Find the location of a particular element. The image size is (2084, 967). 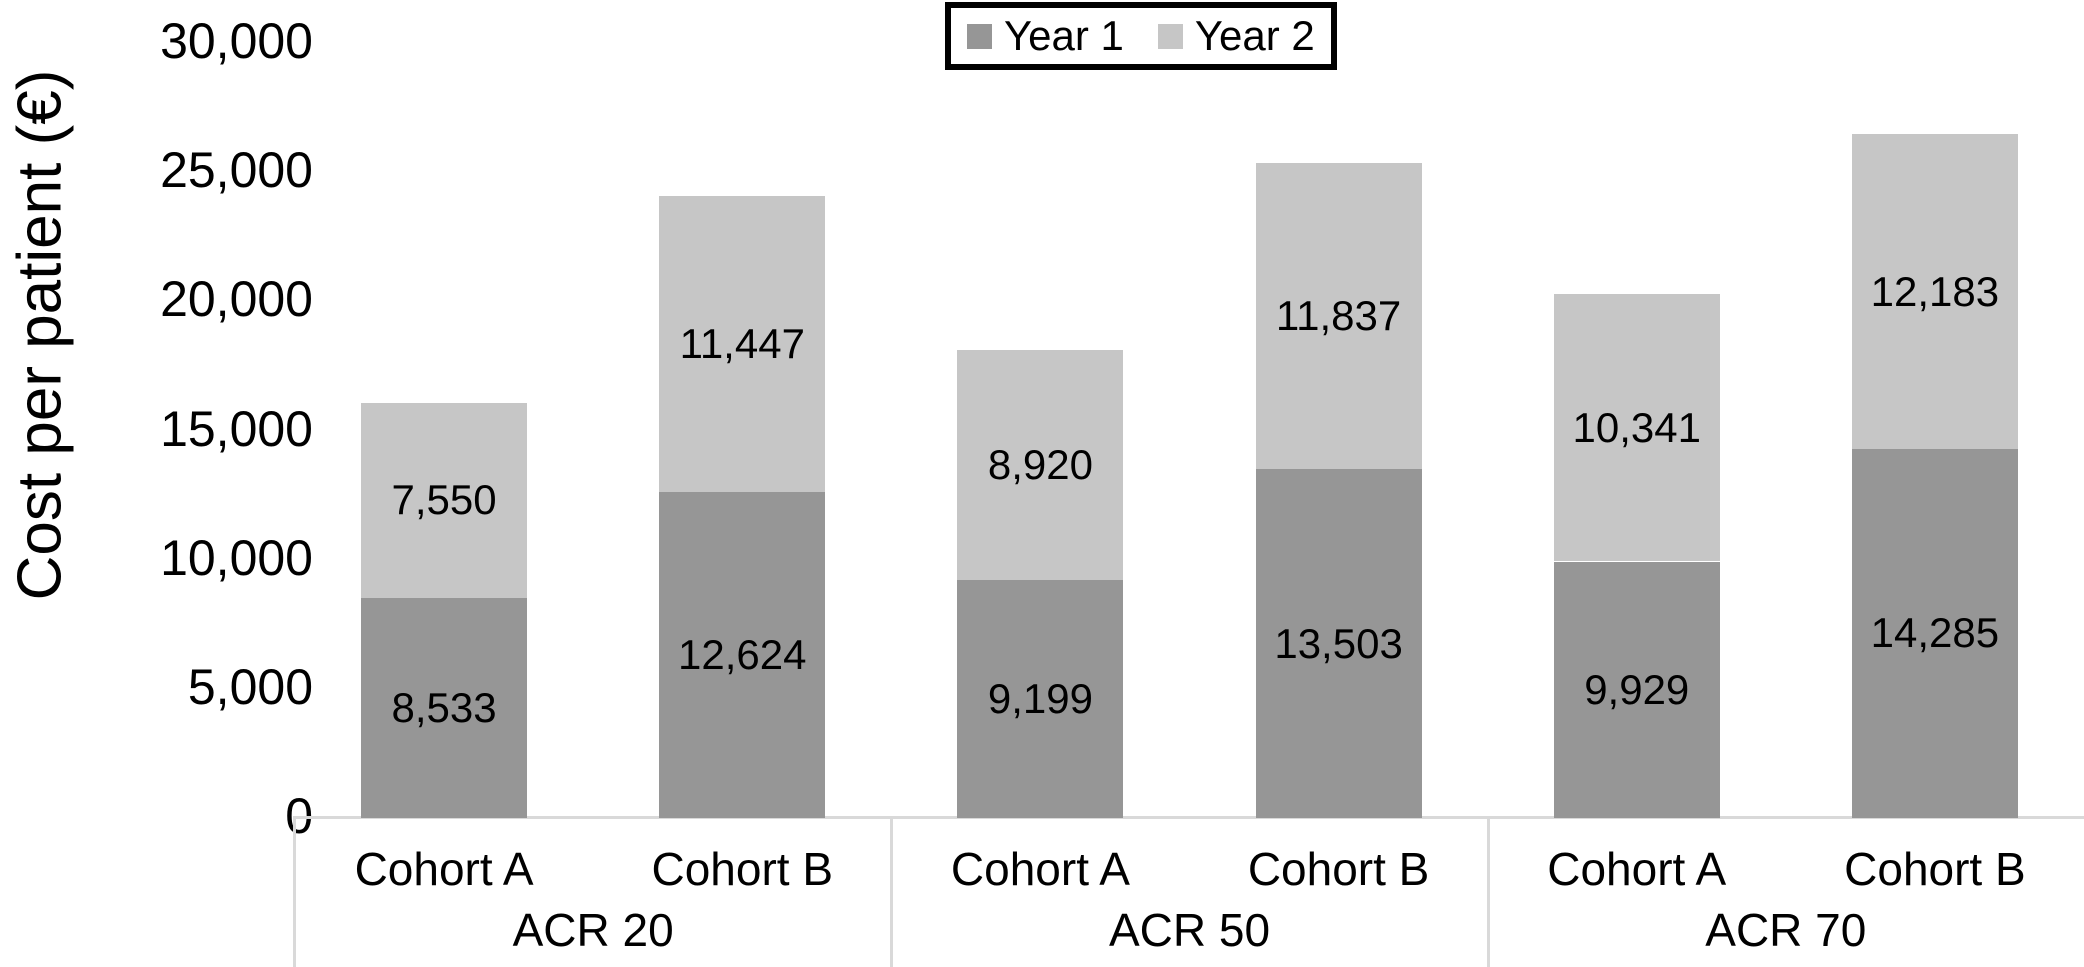

bar-value-label: 8,920 is located at coordinates (1040, 465).